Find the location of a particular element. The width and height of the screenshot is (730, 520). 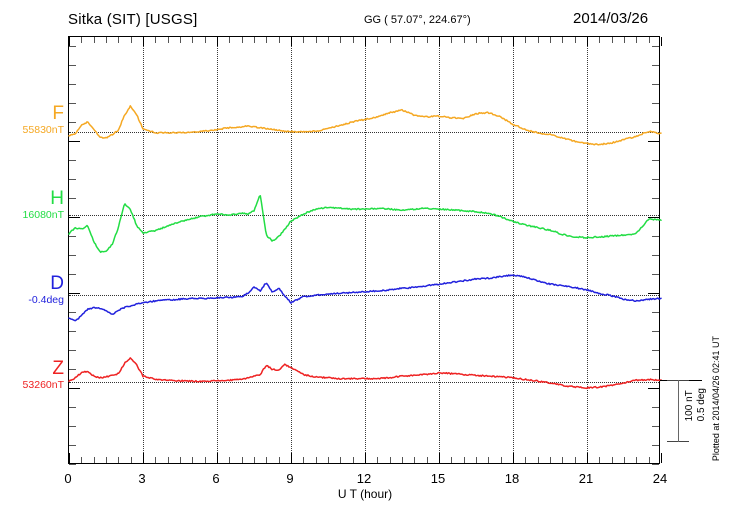

component-symbol-f: F is located at coordinates (58, 113).